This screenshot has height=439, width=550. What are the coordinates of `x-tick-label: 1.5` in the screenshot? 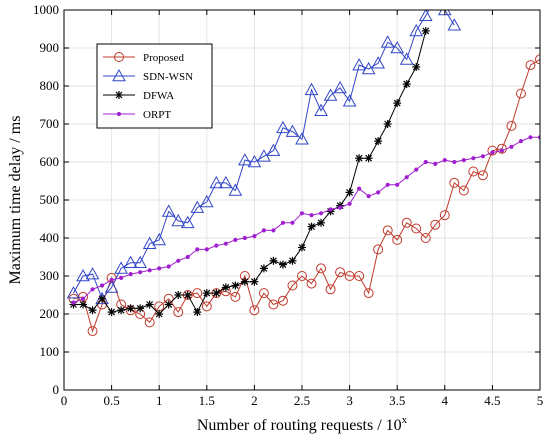 It's located at (207, 400).